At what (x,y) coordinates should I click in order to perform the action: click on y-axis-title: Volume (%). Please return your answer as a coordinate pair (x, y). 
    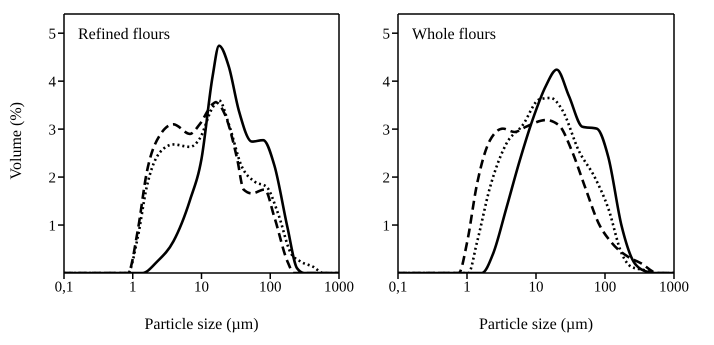
    Looking at the image, I should click on (17, 141).